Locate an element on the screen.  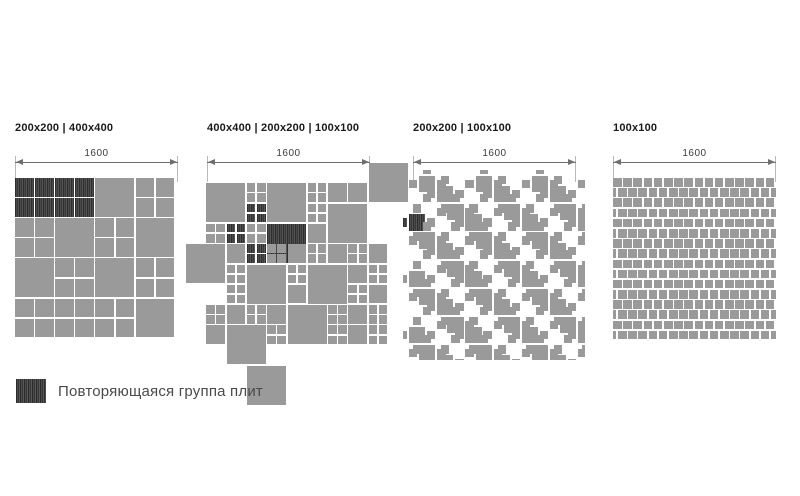
arrow-right-icon is located at coordinates (771, 162).